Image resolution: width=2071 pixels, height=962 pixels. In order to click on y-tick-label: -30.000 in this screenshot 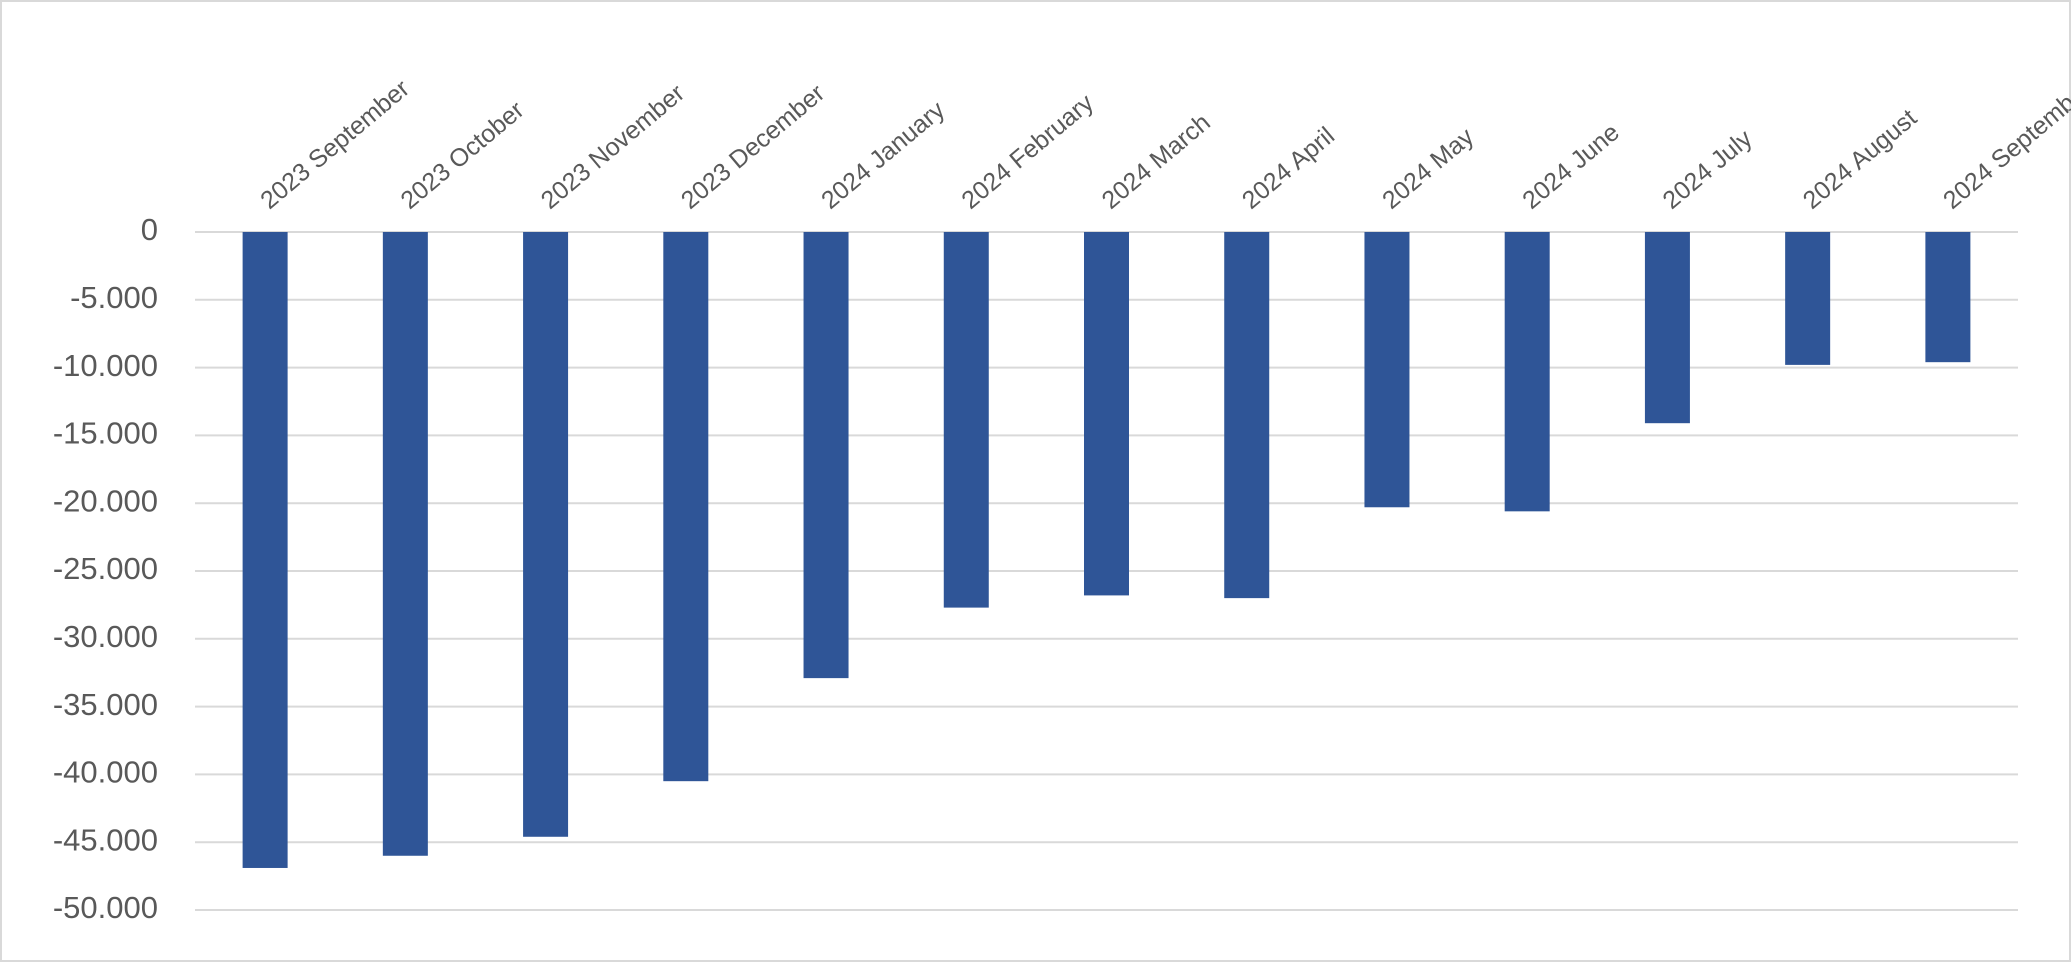, I will do `click(105, 636)`.